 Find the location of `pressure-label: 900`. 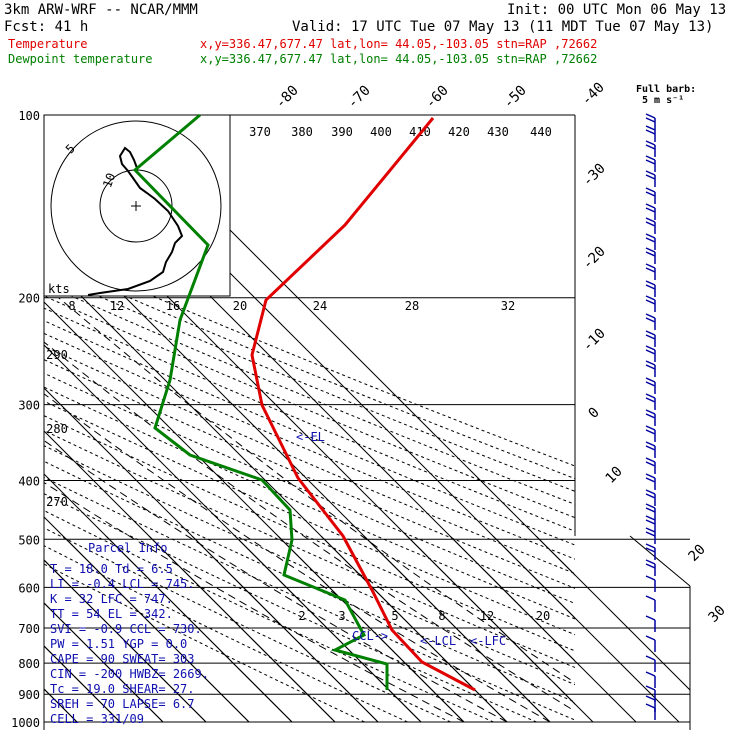

pressure-label: 900 is located at coordinates (29, 695).